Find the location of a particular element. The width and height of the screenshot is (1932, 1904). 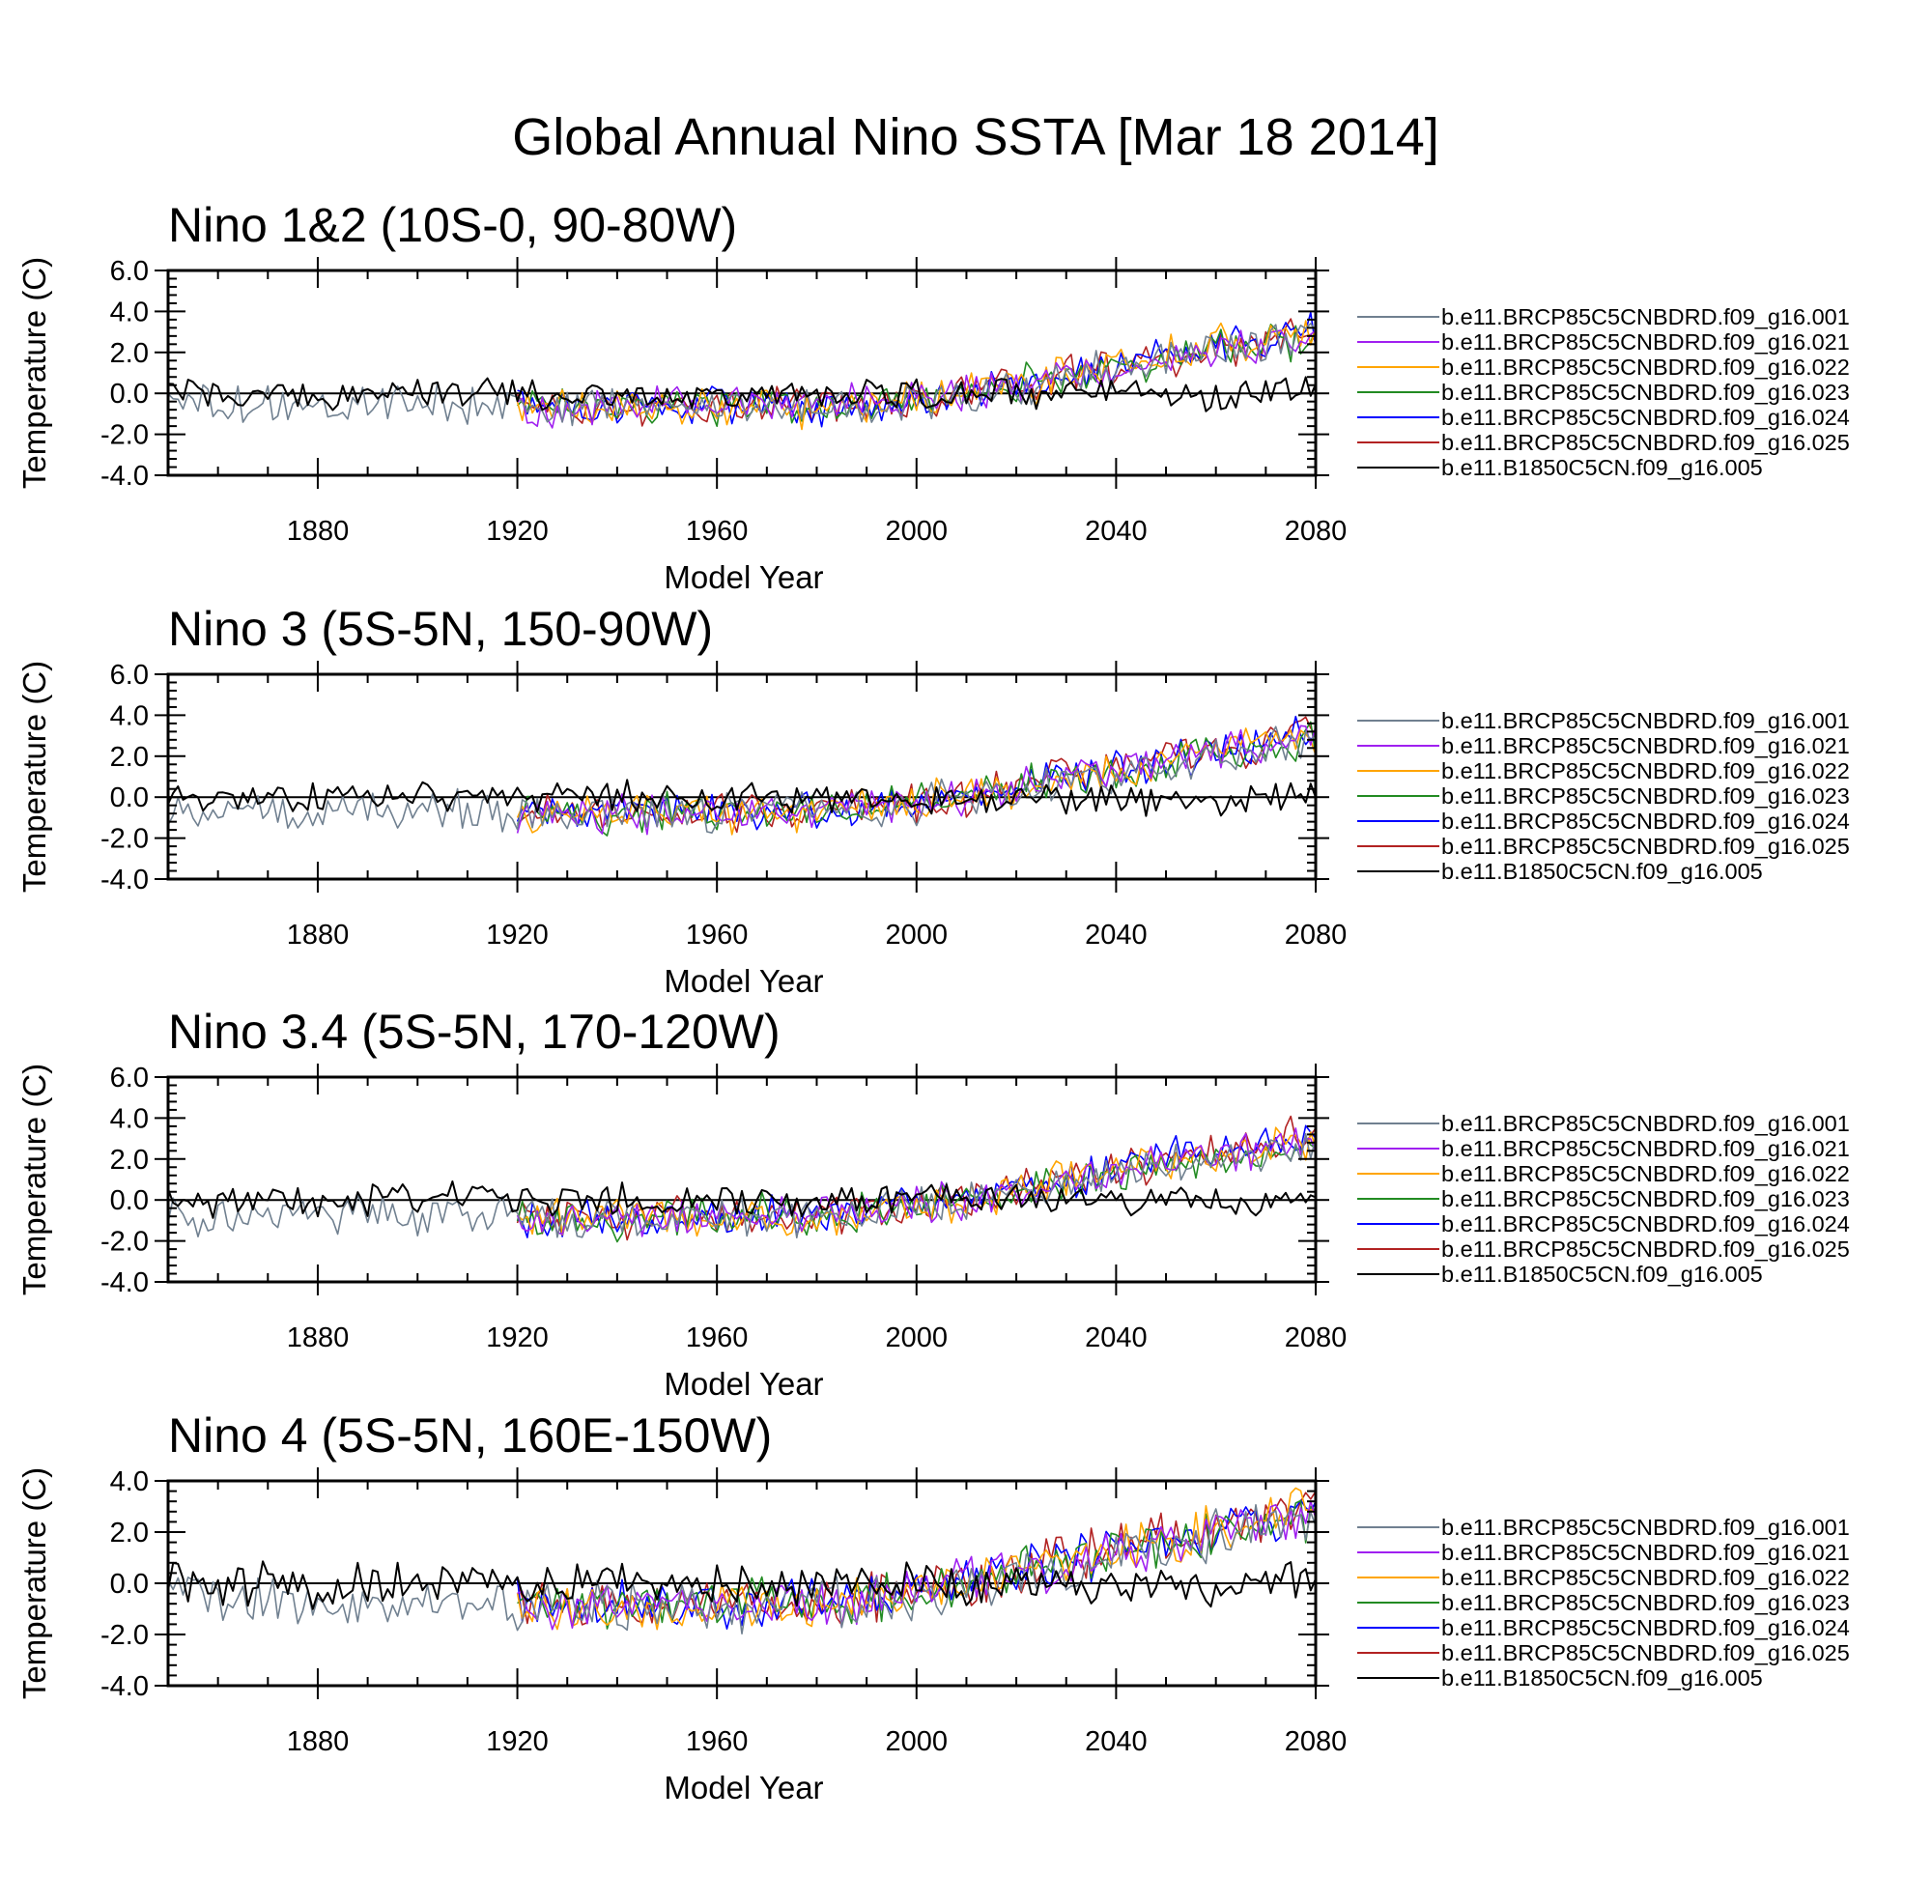

main-title: Global Annual Nino SSTA [Mar 18 2014] is located at coordinates (975, 137).